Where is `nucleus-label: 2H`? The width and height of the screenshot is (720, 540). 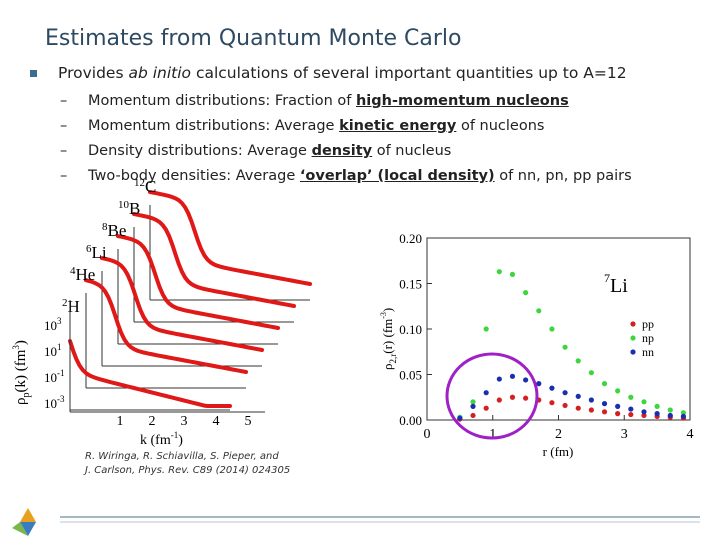
nucleus-label: 2H is located at coordinates (71, 306).